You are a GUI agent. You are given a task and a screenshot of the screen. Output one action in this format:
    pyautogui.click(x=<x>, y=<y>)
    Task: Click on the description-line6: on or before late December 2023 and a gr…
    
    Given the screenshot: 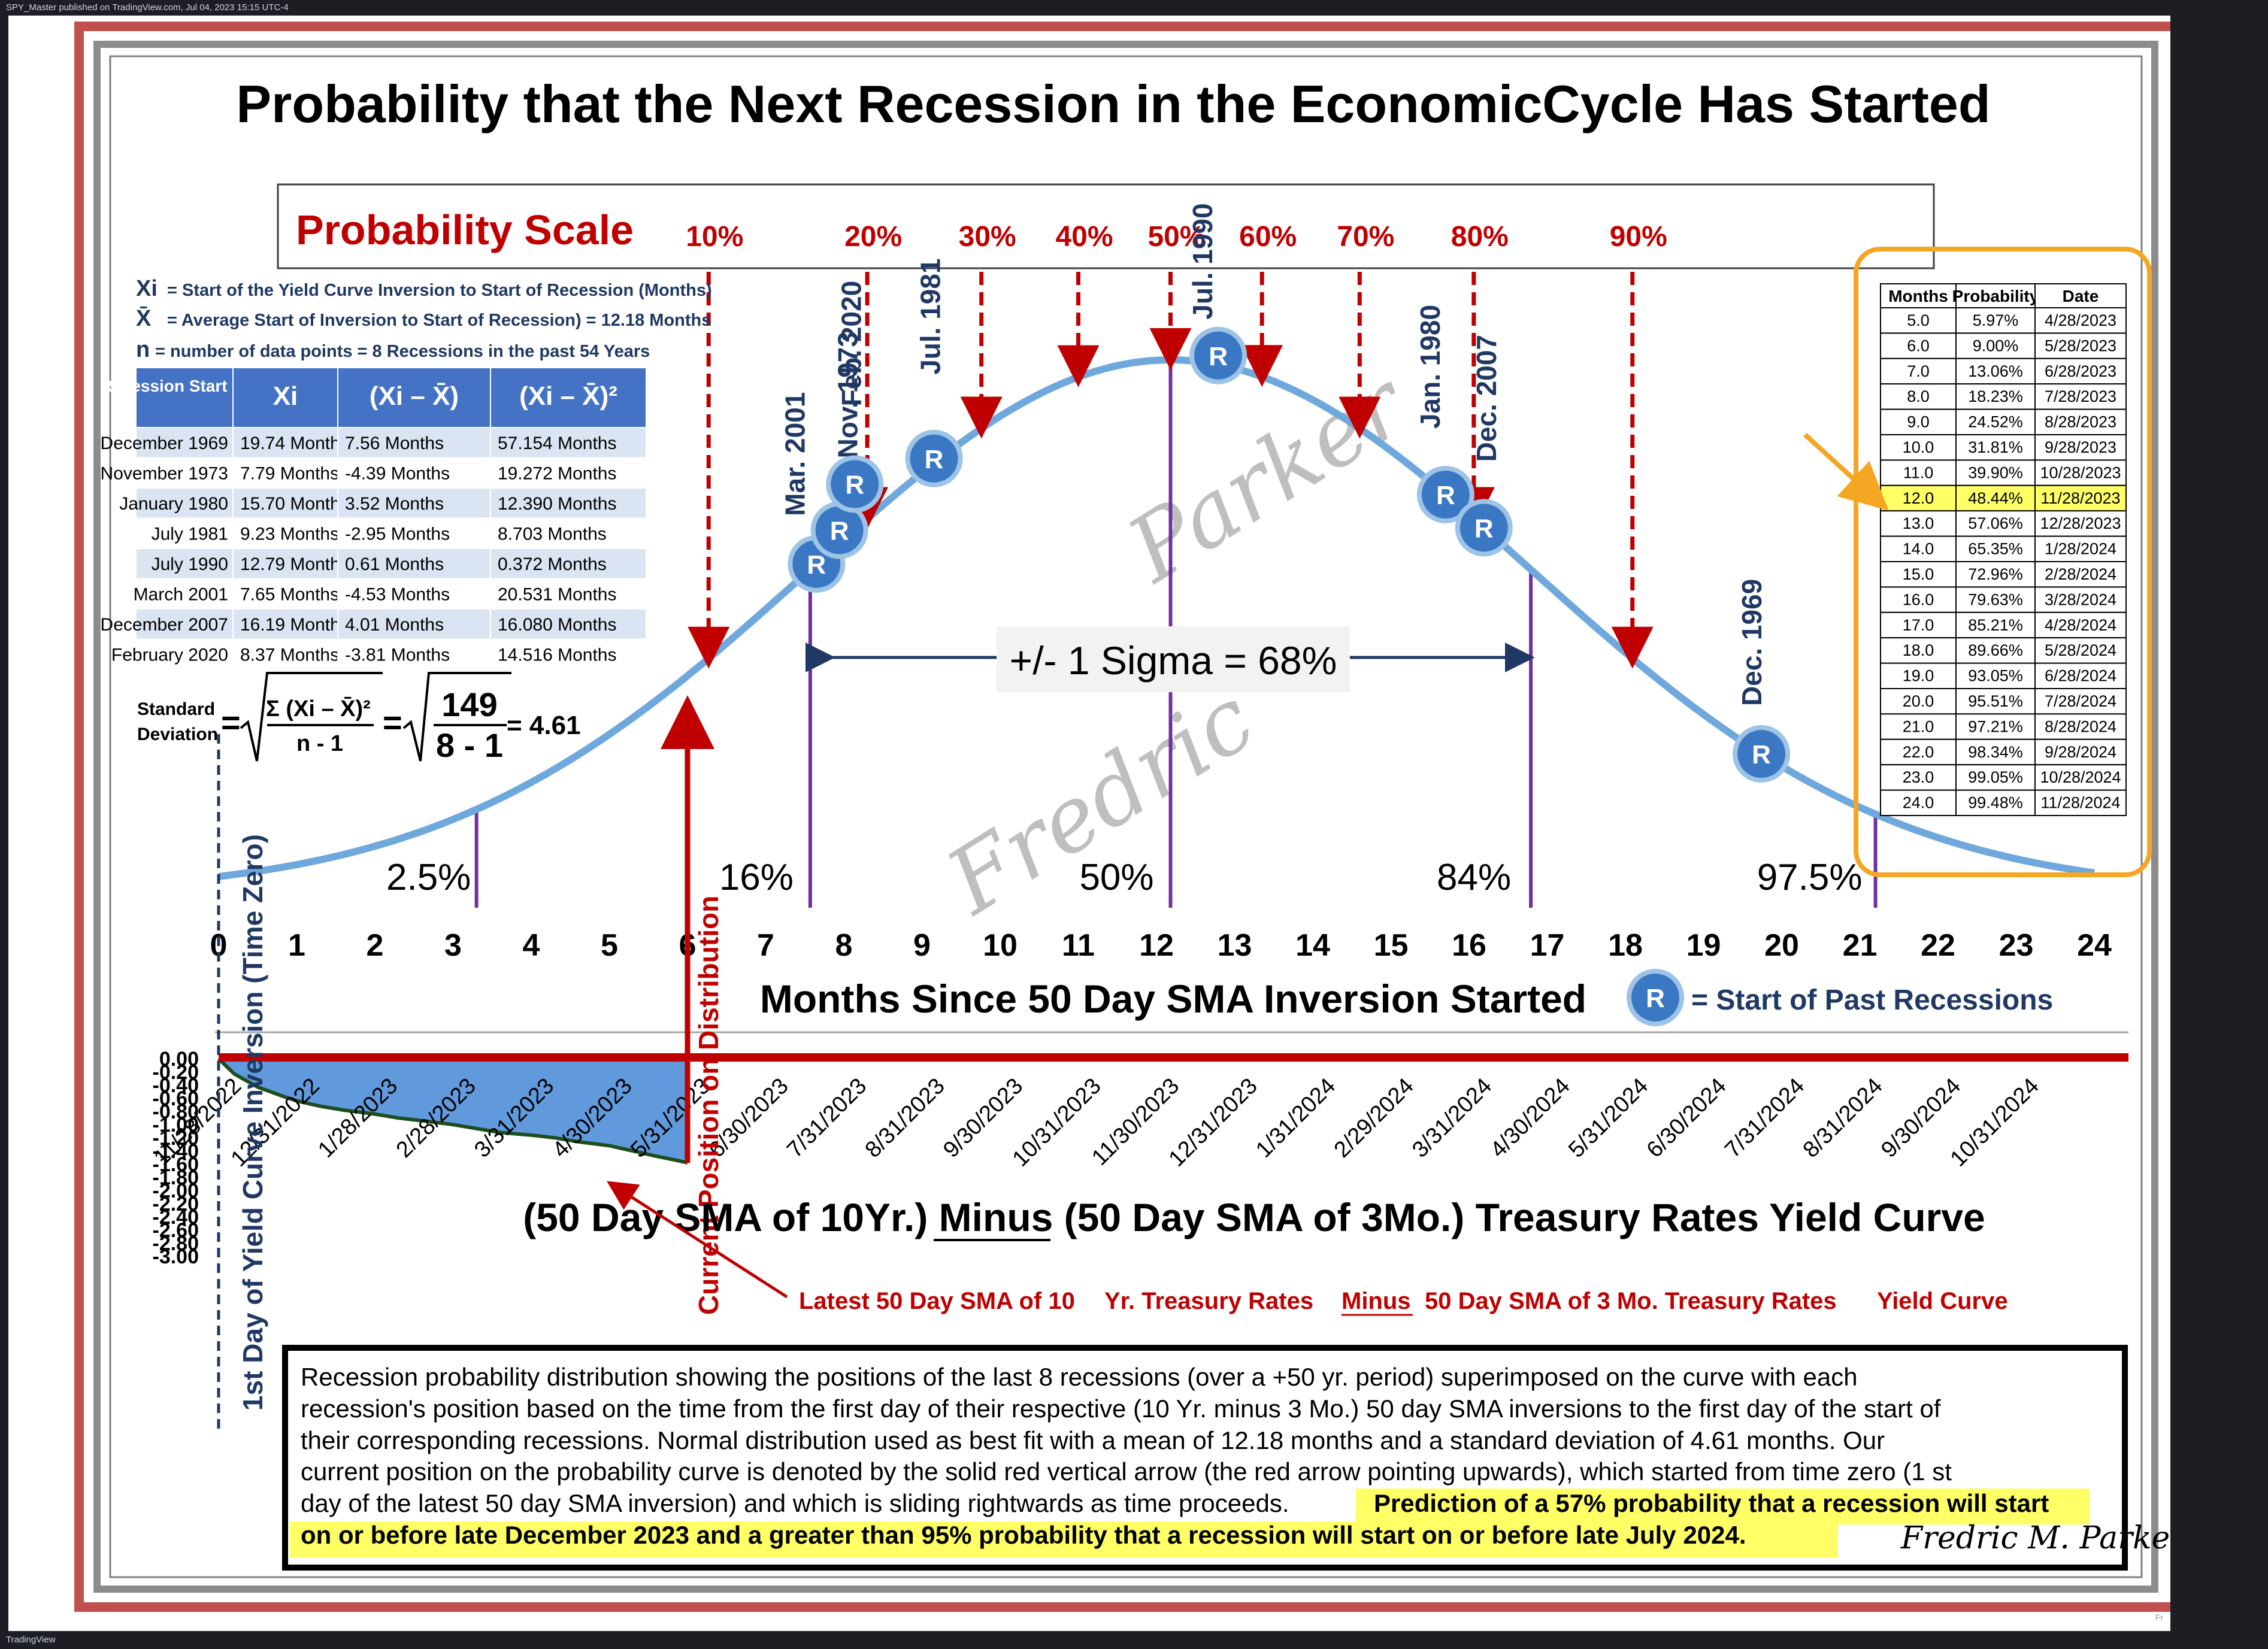 What is the action you would take?
    pyautogui.click(x=1024, y=1535)
    